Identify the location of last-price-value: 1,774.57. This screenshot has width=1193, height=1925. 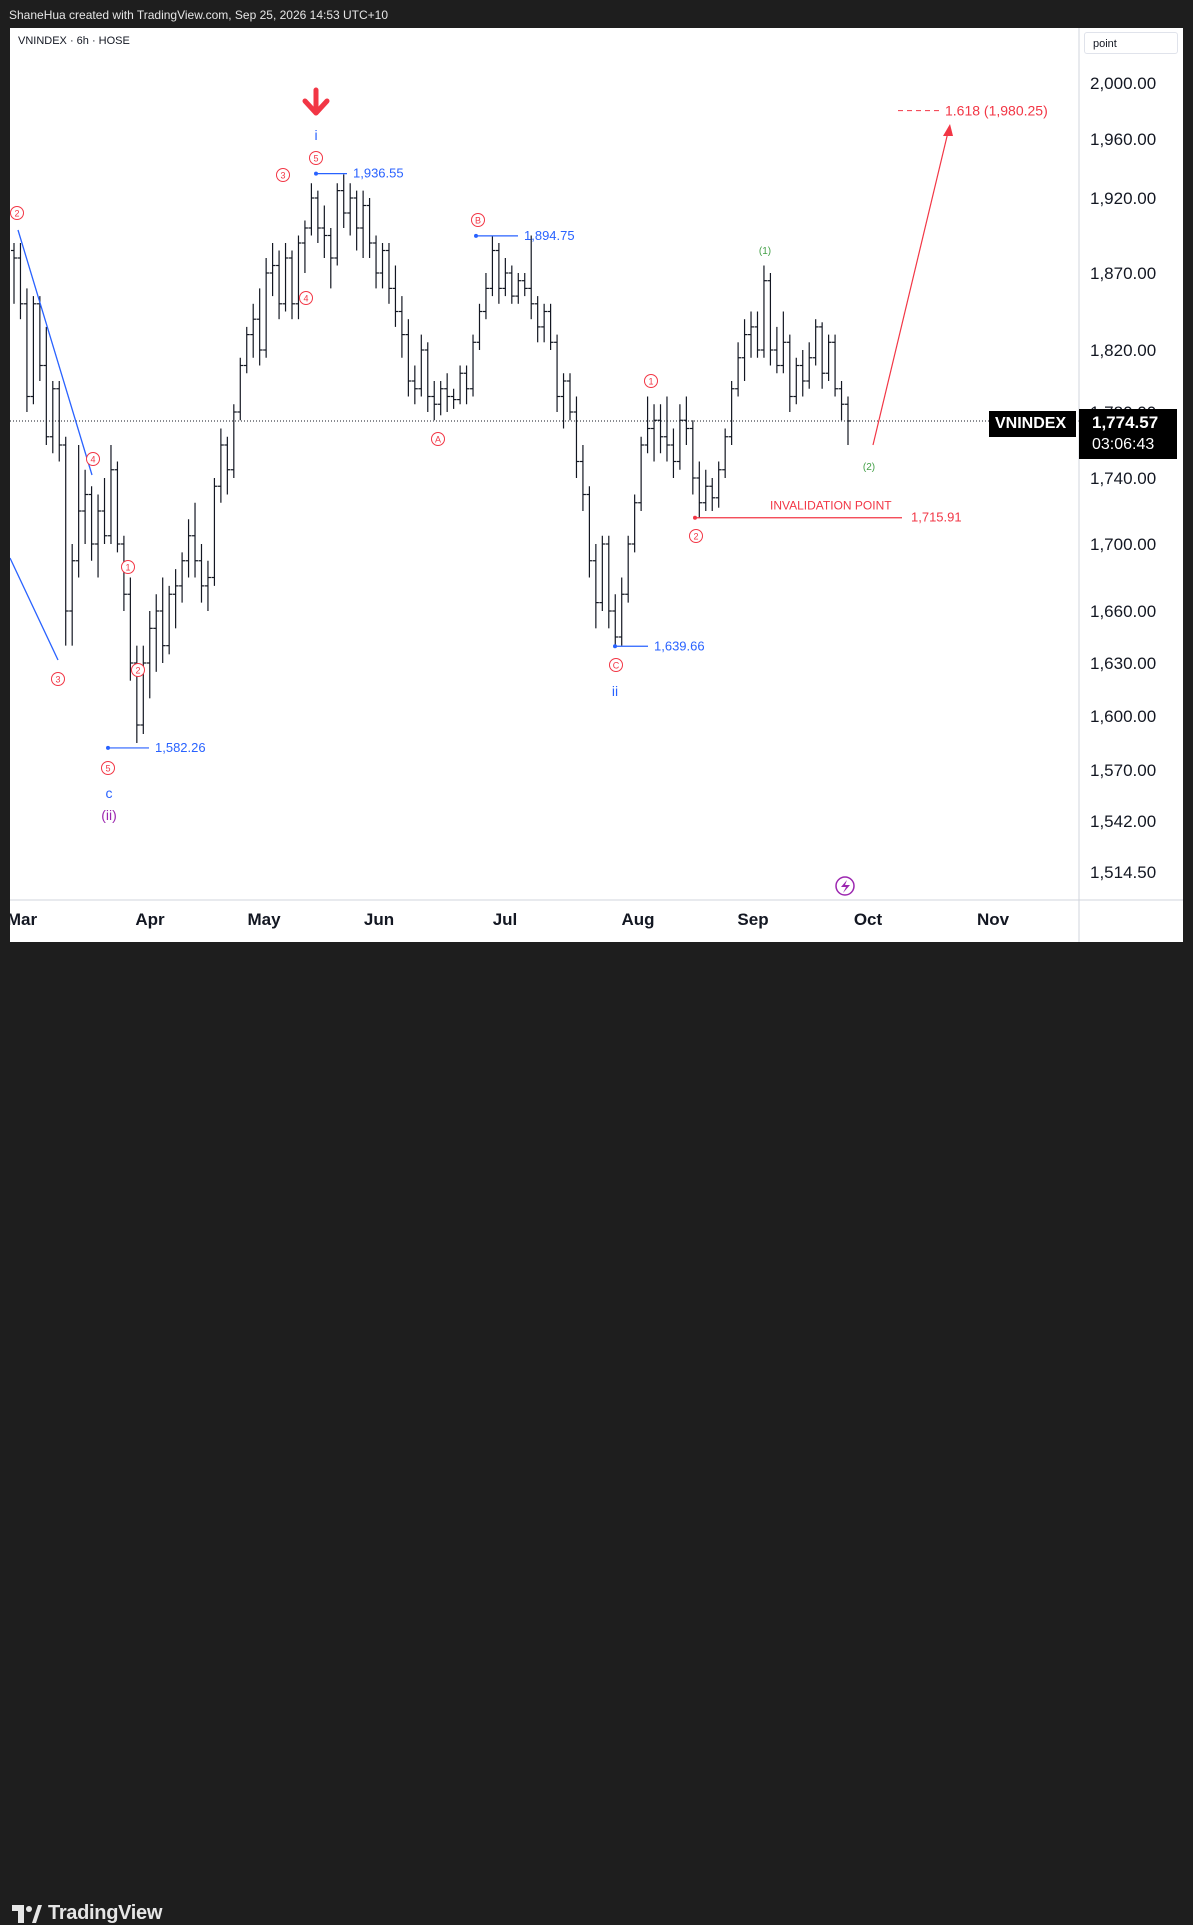
(1125, 422).